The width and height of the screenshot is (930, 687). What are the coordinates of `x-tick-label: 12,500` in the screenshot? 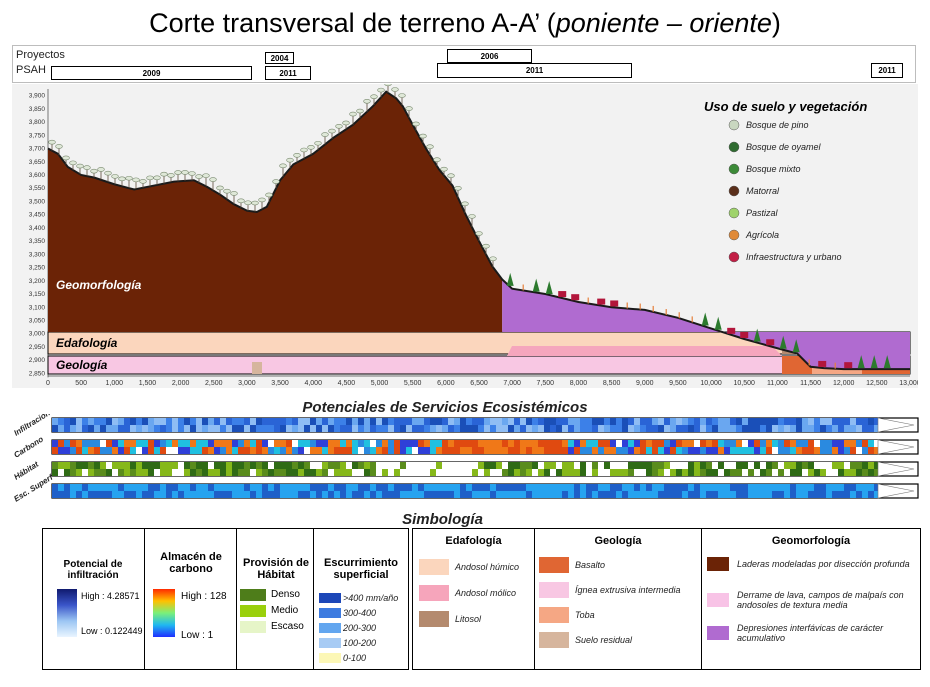 It's located at (877, 383).